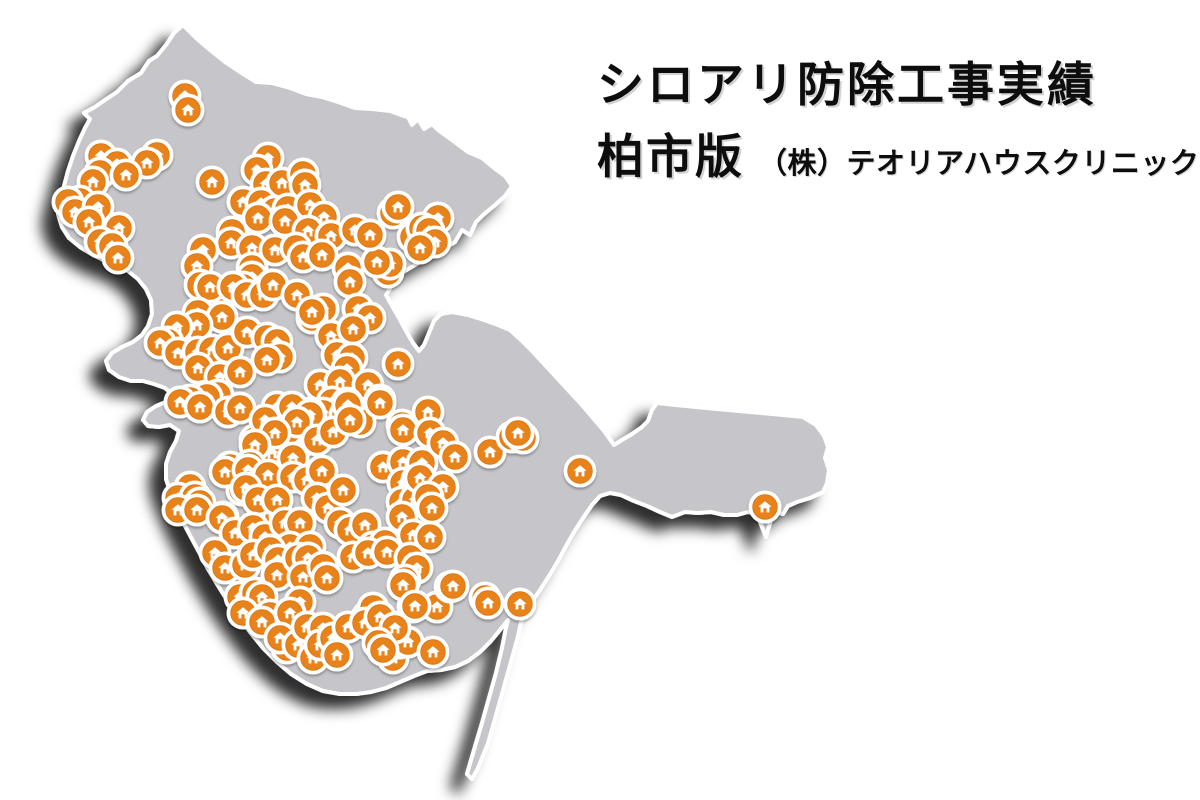 The image size is (1200, 800). What do you see at coordinates (898, 122) in the screenshot?
I see `title-block: シロアリ防除工事実績 柏市版 （株）テオリアハウスクリニック` at bounding box center [898, 122].